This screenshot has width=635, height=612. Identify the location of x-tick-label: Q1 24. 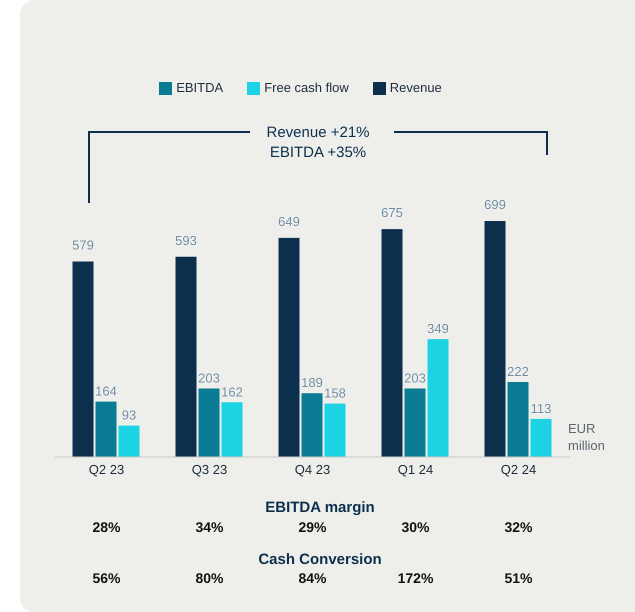
(416, 470).